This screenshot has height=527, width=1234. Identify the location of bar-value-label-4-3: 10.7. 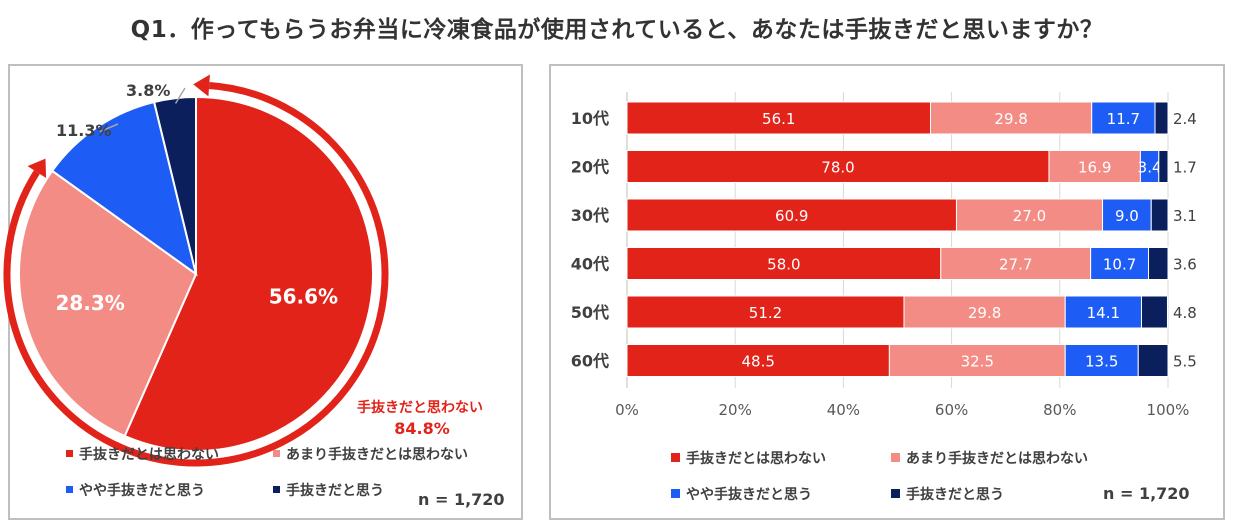
(1119, 265).